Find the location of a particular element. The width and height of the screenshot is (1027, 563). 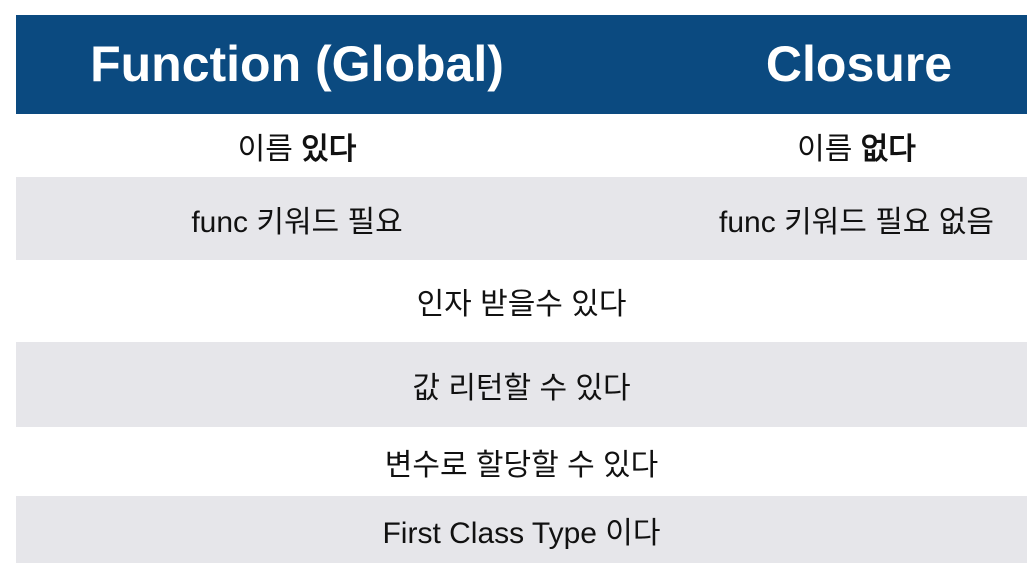

return-cell: 값 리턴할 수 있다 is located at coordinates (521, 384).